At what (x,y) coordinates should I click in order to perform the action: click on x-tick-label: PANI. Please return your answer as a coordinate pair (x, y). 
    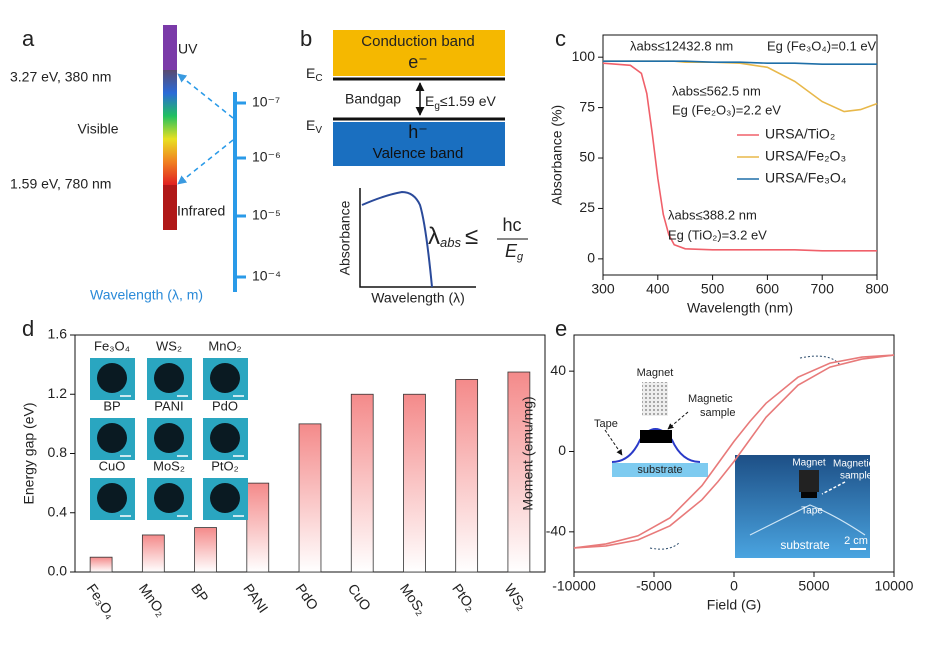
    Looking at the image, I should click on (255, 598).